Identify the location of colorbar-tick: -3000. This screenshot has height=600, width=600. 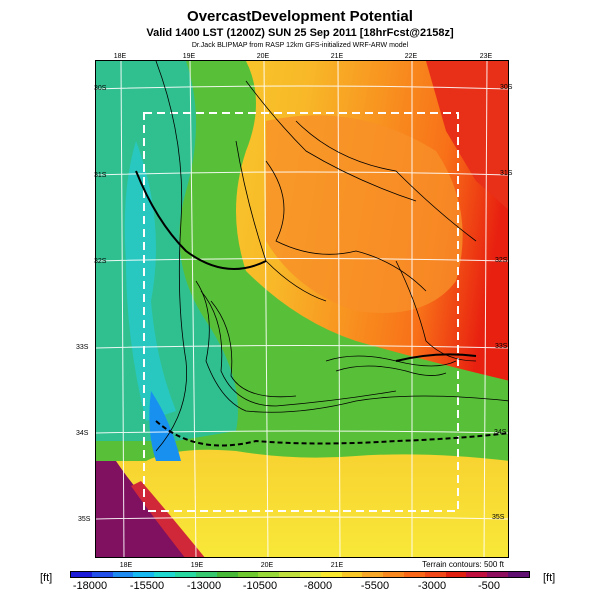
(432, 586).